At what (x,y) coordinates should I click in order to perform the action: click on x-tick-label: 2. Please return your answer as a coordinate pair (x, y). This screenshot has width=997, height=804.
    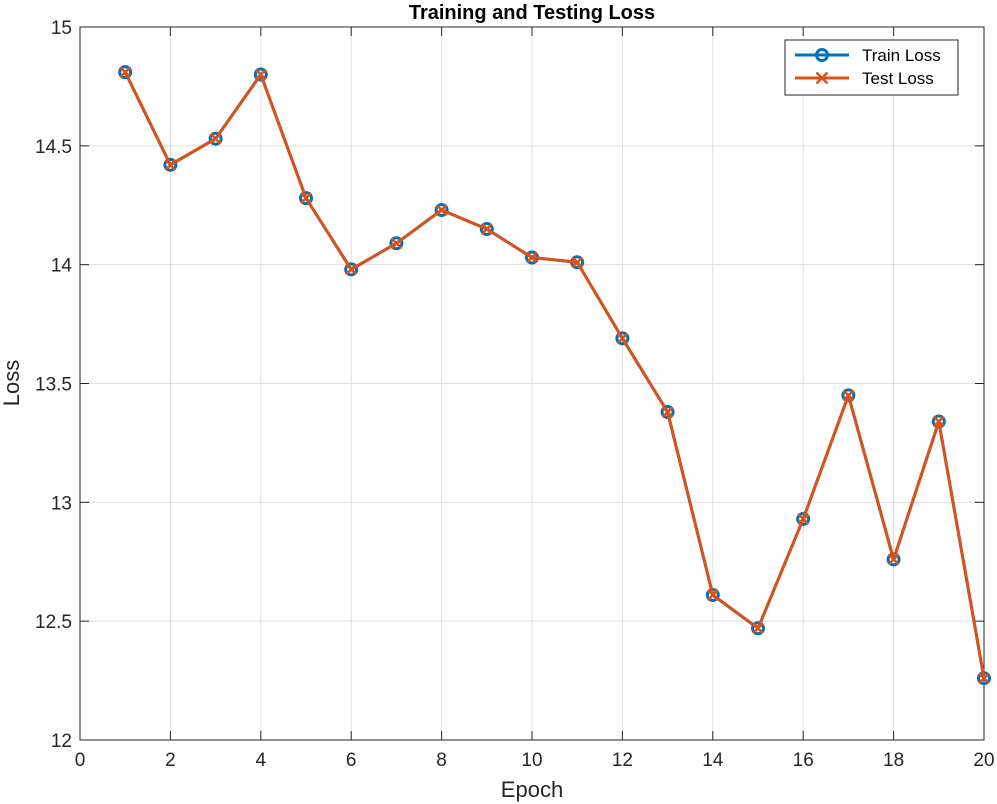
    Looking at the image, I should click on (170, 760).